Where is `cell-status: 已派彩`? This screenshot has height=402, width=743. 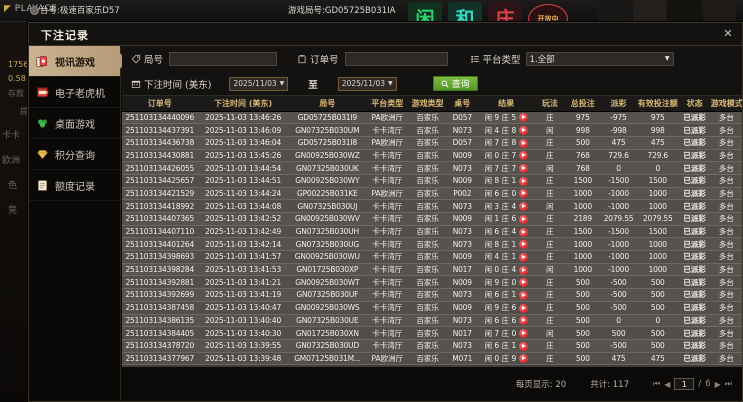
cell-status: 已派彩 is located at coordinates (694, 257).